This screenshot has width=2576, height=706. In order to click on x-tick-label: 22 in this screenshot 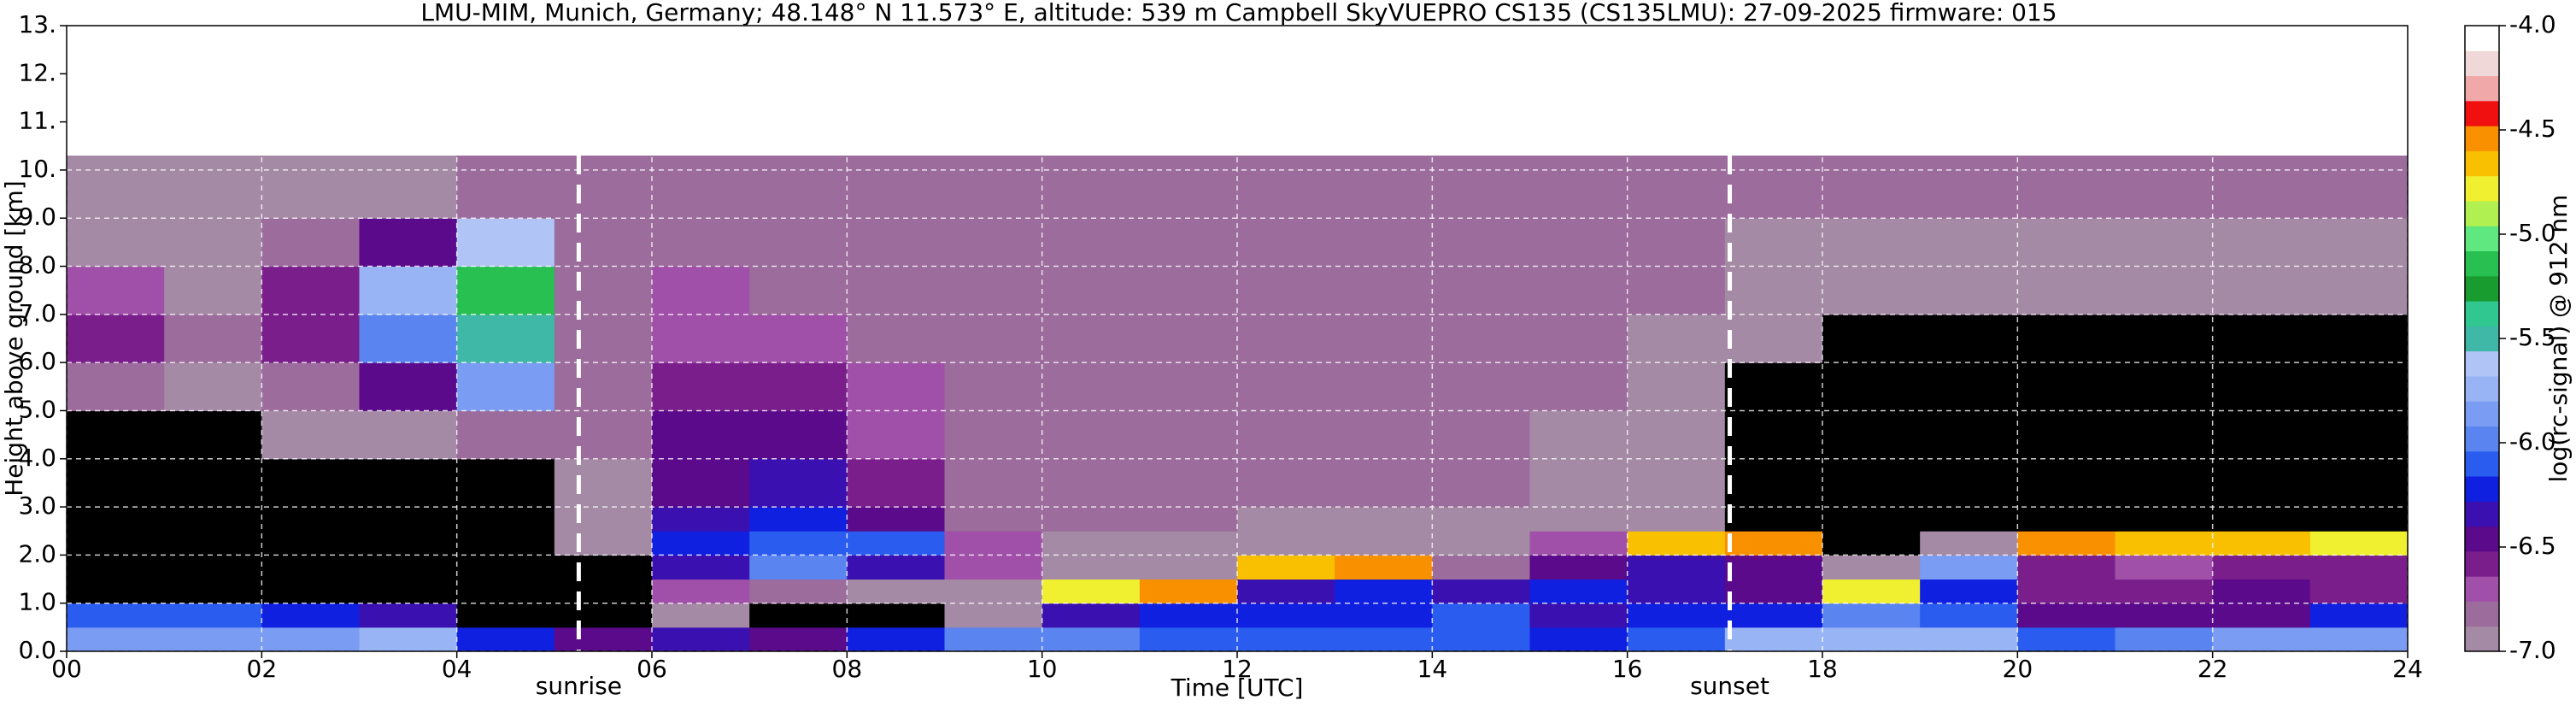, I will do `click(2213, 669)`.